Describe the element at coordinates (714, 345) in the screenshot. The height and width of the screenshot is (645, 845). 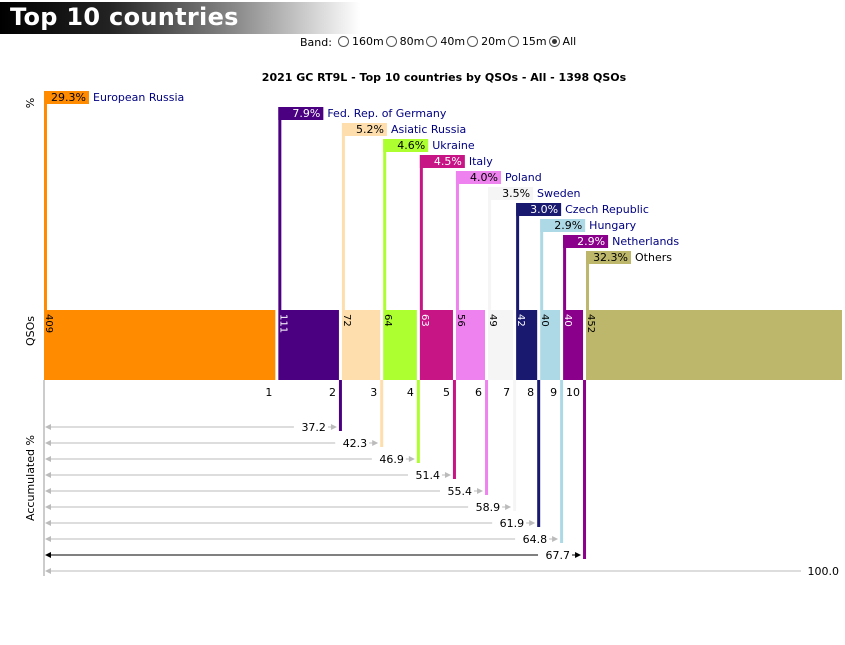
I see `bar-others` at that location.